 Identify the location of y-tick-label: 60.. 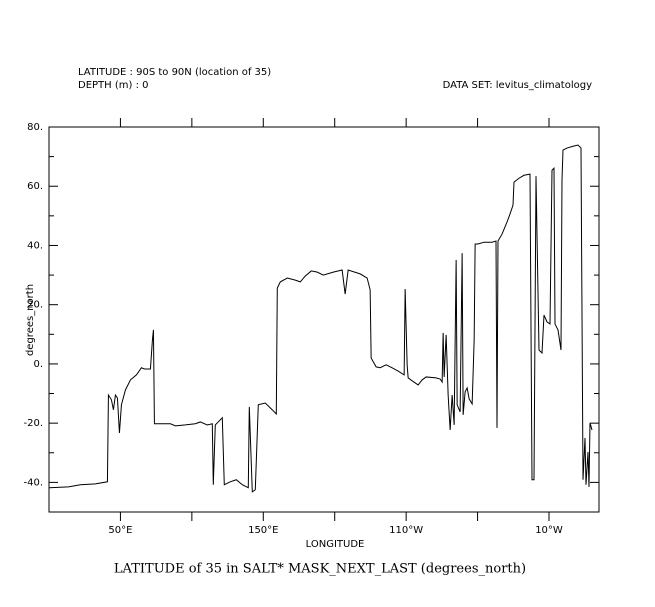
(35, 186).